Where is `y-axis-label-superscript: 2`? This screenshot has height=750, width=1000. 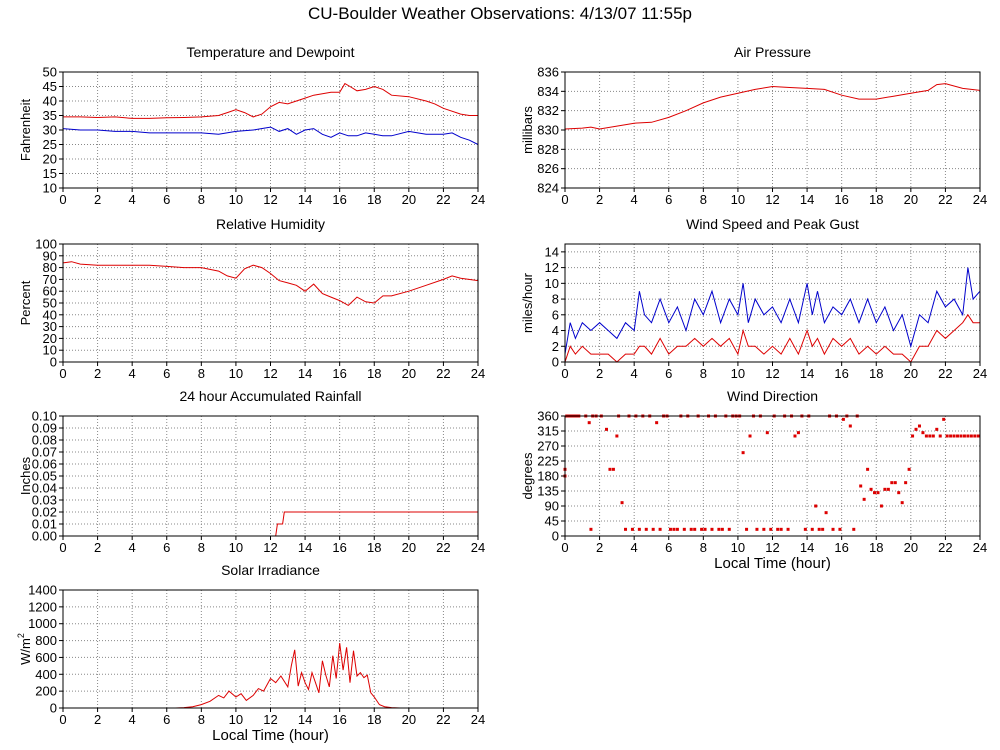
y-axis-label-superscript: 2 is located at coordinates (21, 635).